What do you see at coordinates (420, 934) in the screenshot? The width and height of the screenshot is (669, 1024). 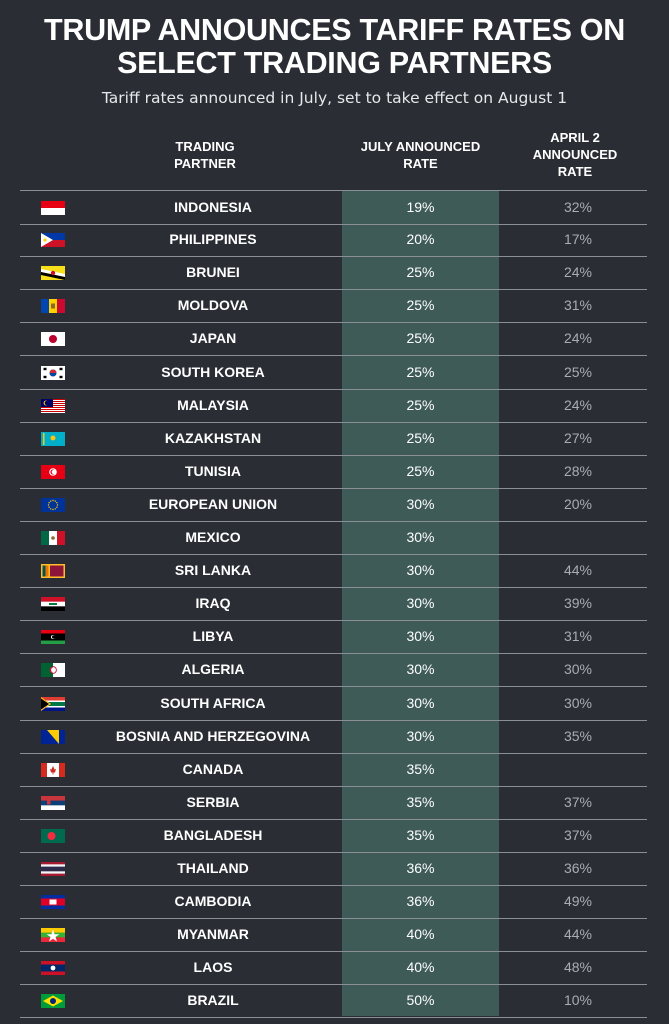 I see `july-rate-value: 40%` at bounding box center [420, 934].